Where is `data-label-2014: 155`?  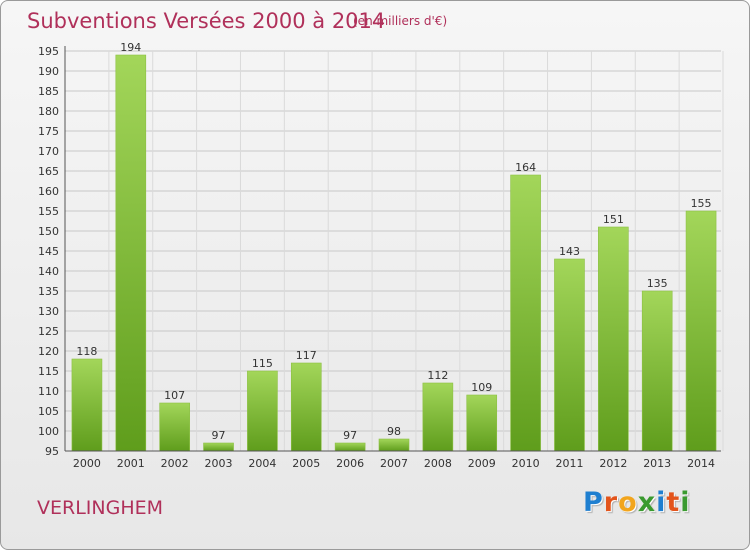 data-label-2014: 155 is located at coordinates (701, 203).